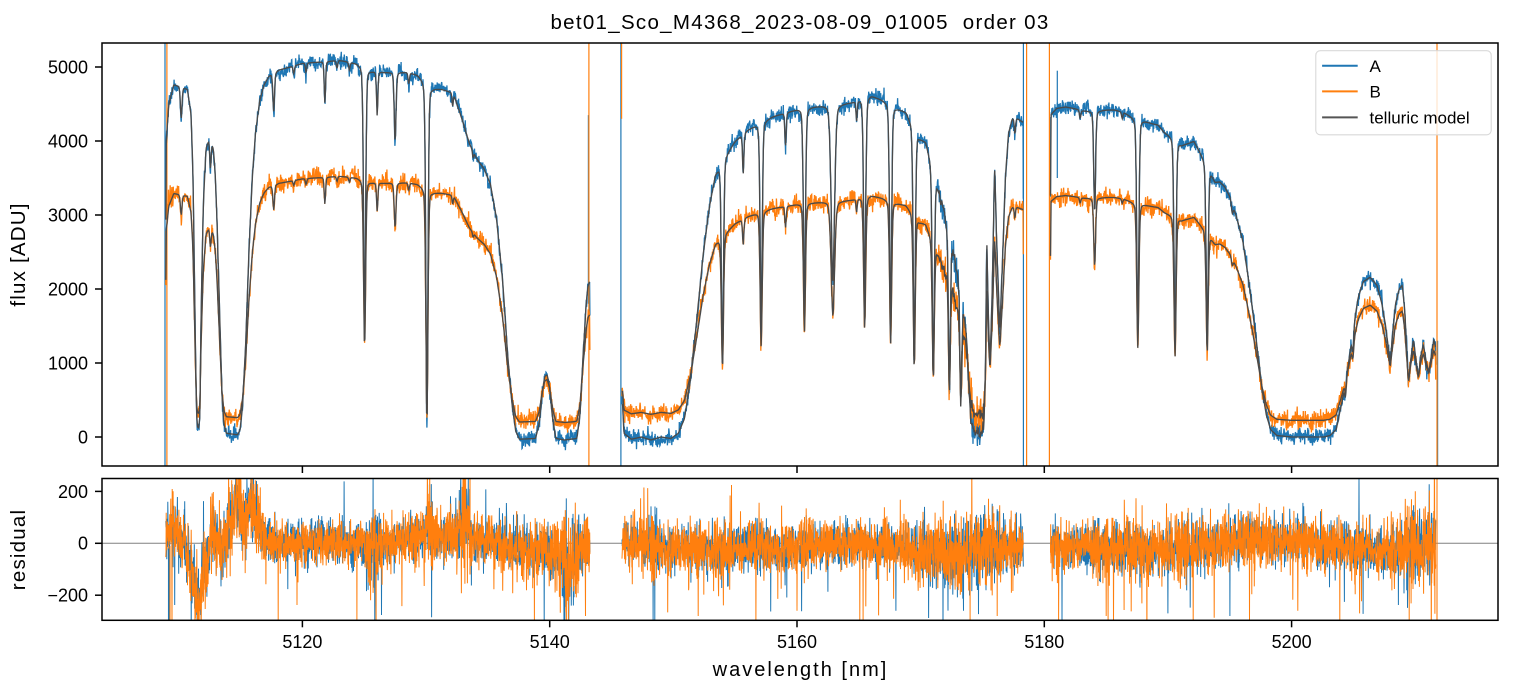  Describe the element at coordinates (68, 141) in the screenshot. I see `svg-text: 4000` at that location.